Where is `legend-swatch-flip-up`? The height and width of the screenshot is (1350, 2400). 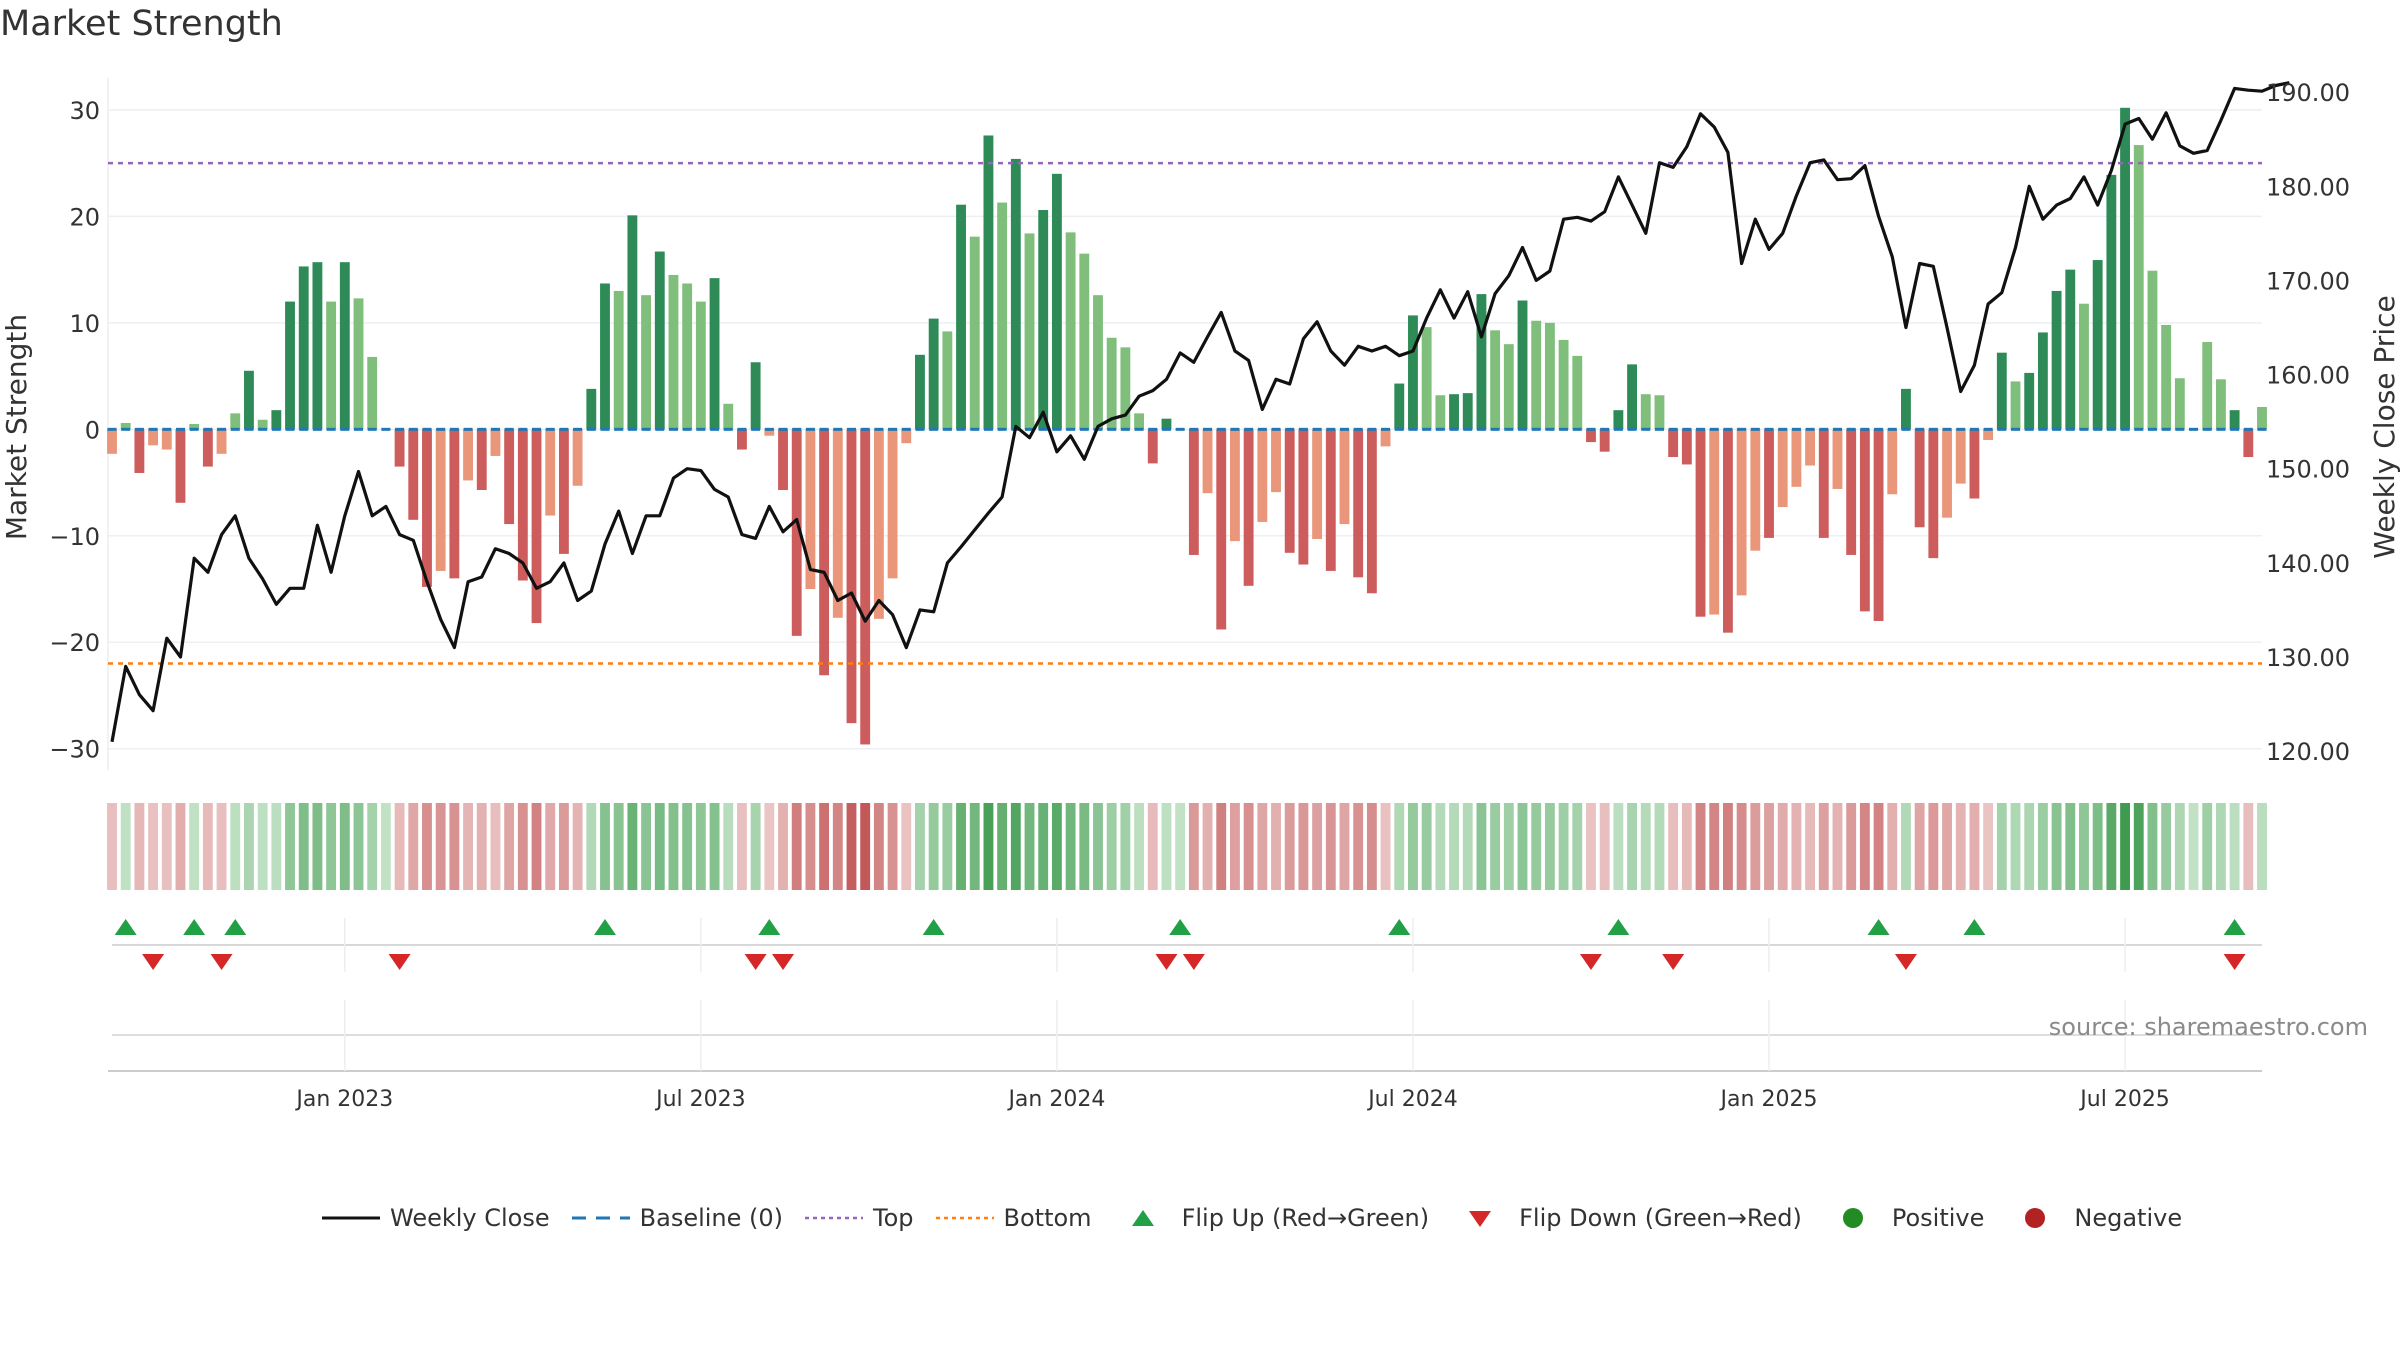
legend-swatch-flip-up is located at coordinates (1142, 1218).